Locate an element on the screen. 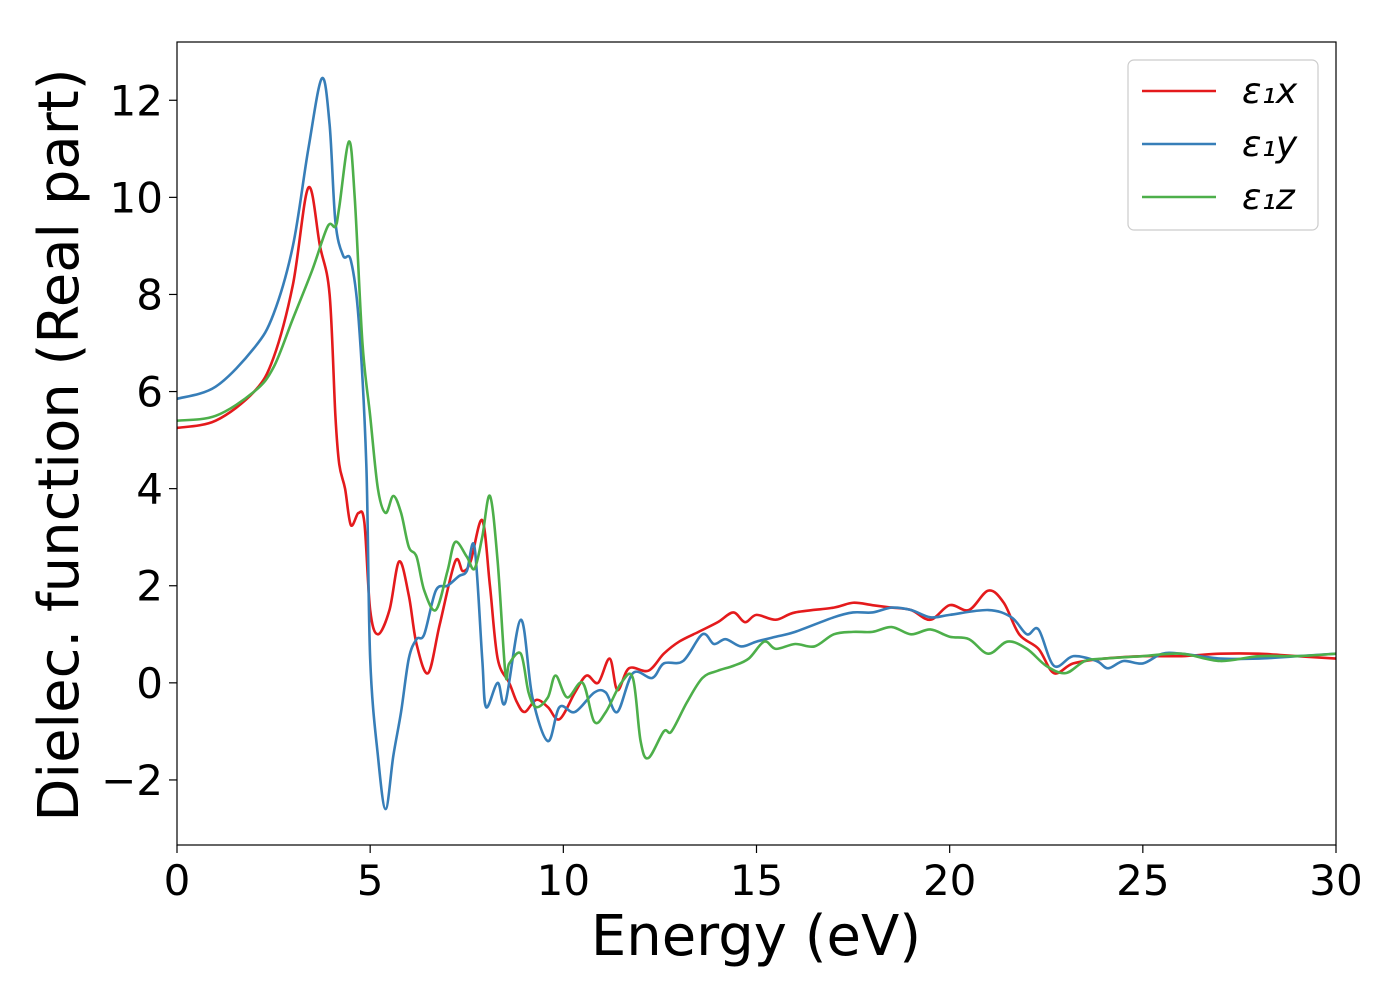  y-tick-label: 0 is located at coordinates (149, 683).